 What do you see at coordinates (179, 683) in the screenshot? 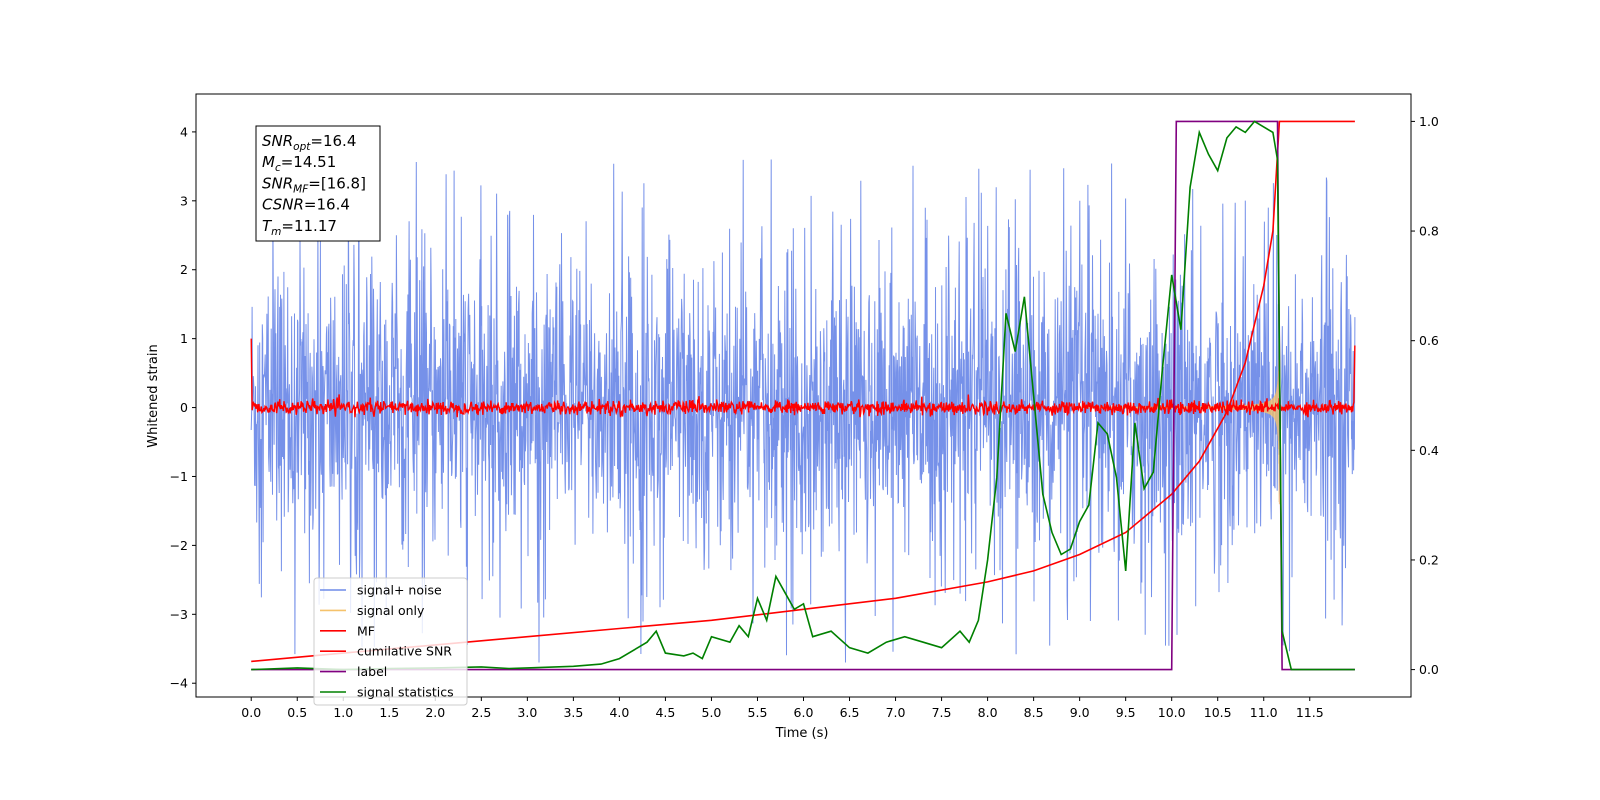
I see `y-tick-label: −4` at bounding box center [179, 683].